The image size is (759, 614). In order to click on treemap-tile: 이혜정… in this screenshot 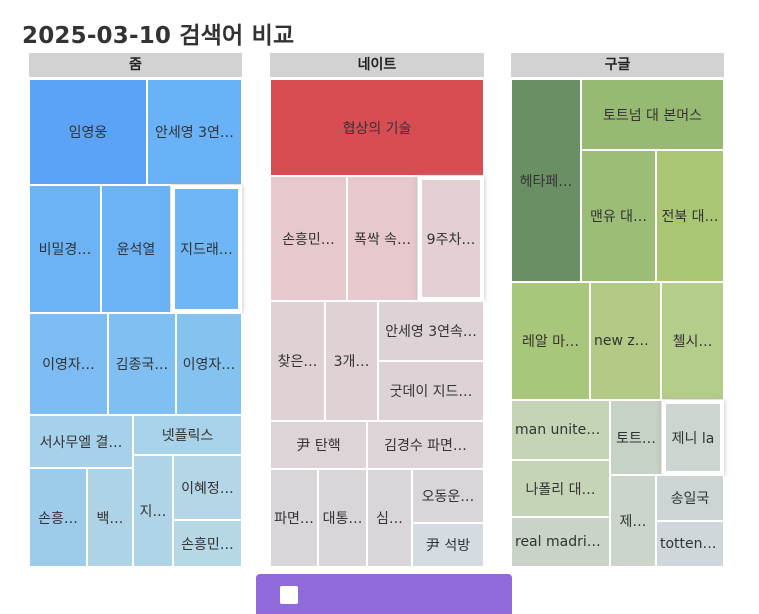, I will do `click(207, 487)`.